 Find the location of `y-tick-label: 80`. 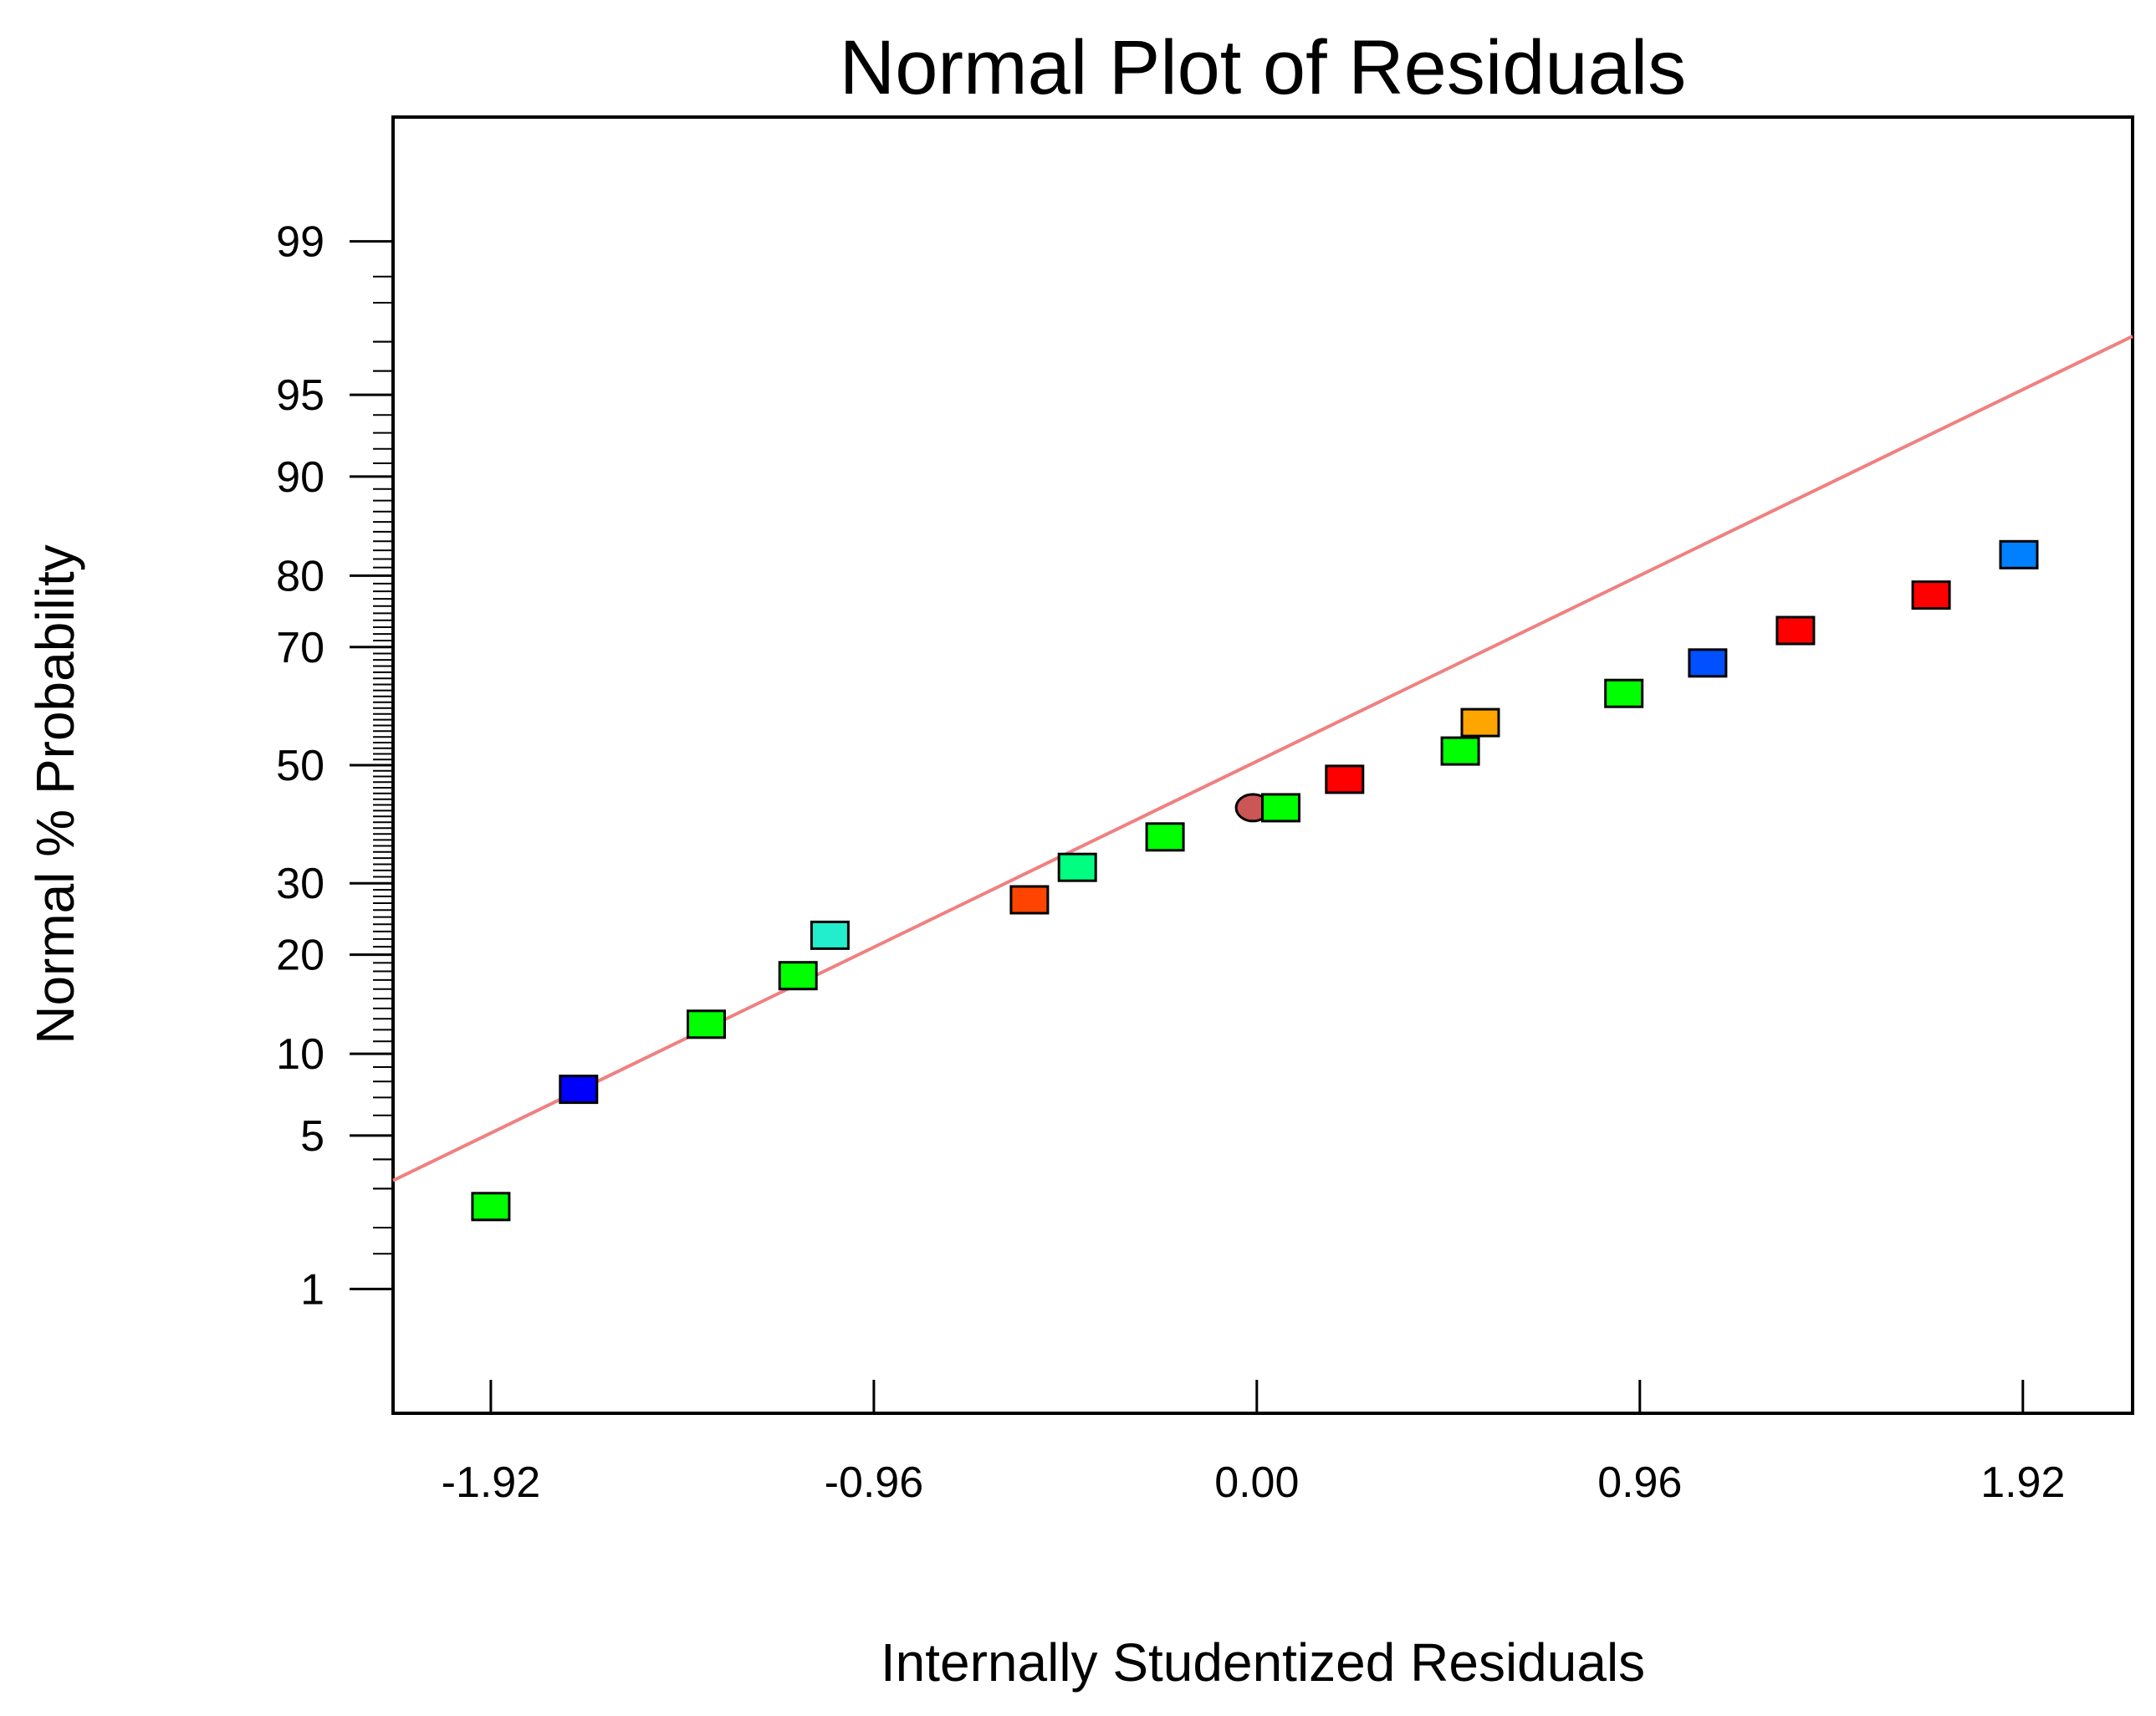

y-tick-label: 80 is located at coordinates (300, 576).